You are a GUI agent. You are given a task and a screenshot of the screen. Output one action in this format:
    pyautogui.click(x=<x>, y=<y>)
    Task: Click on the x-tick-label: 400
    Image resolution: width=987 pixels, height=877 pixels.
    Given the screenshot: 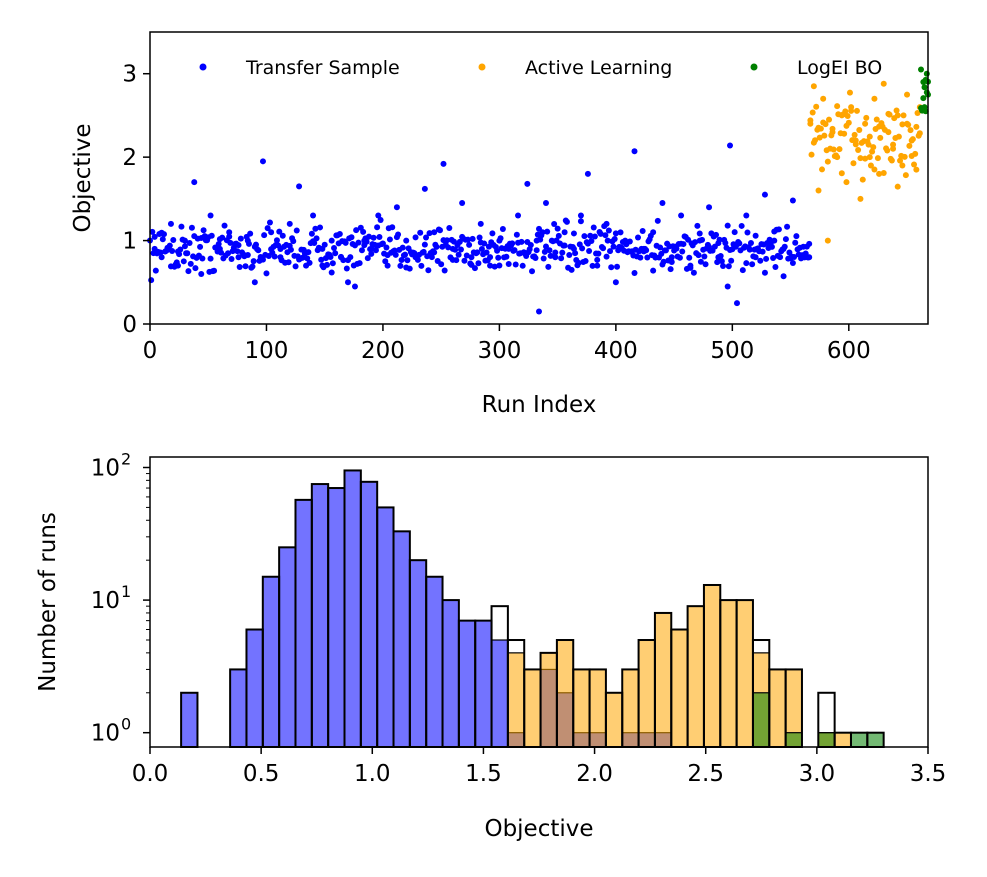 What is the action you would take?
    pyautogui.click(x=616, y=351)
    